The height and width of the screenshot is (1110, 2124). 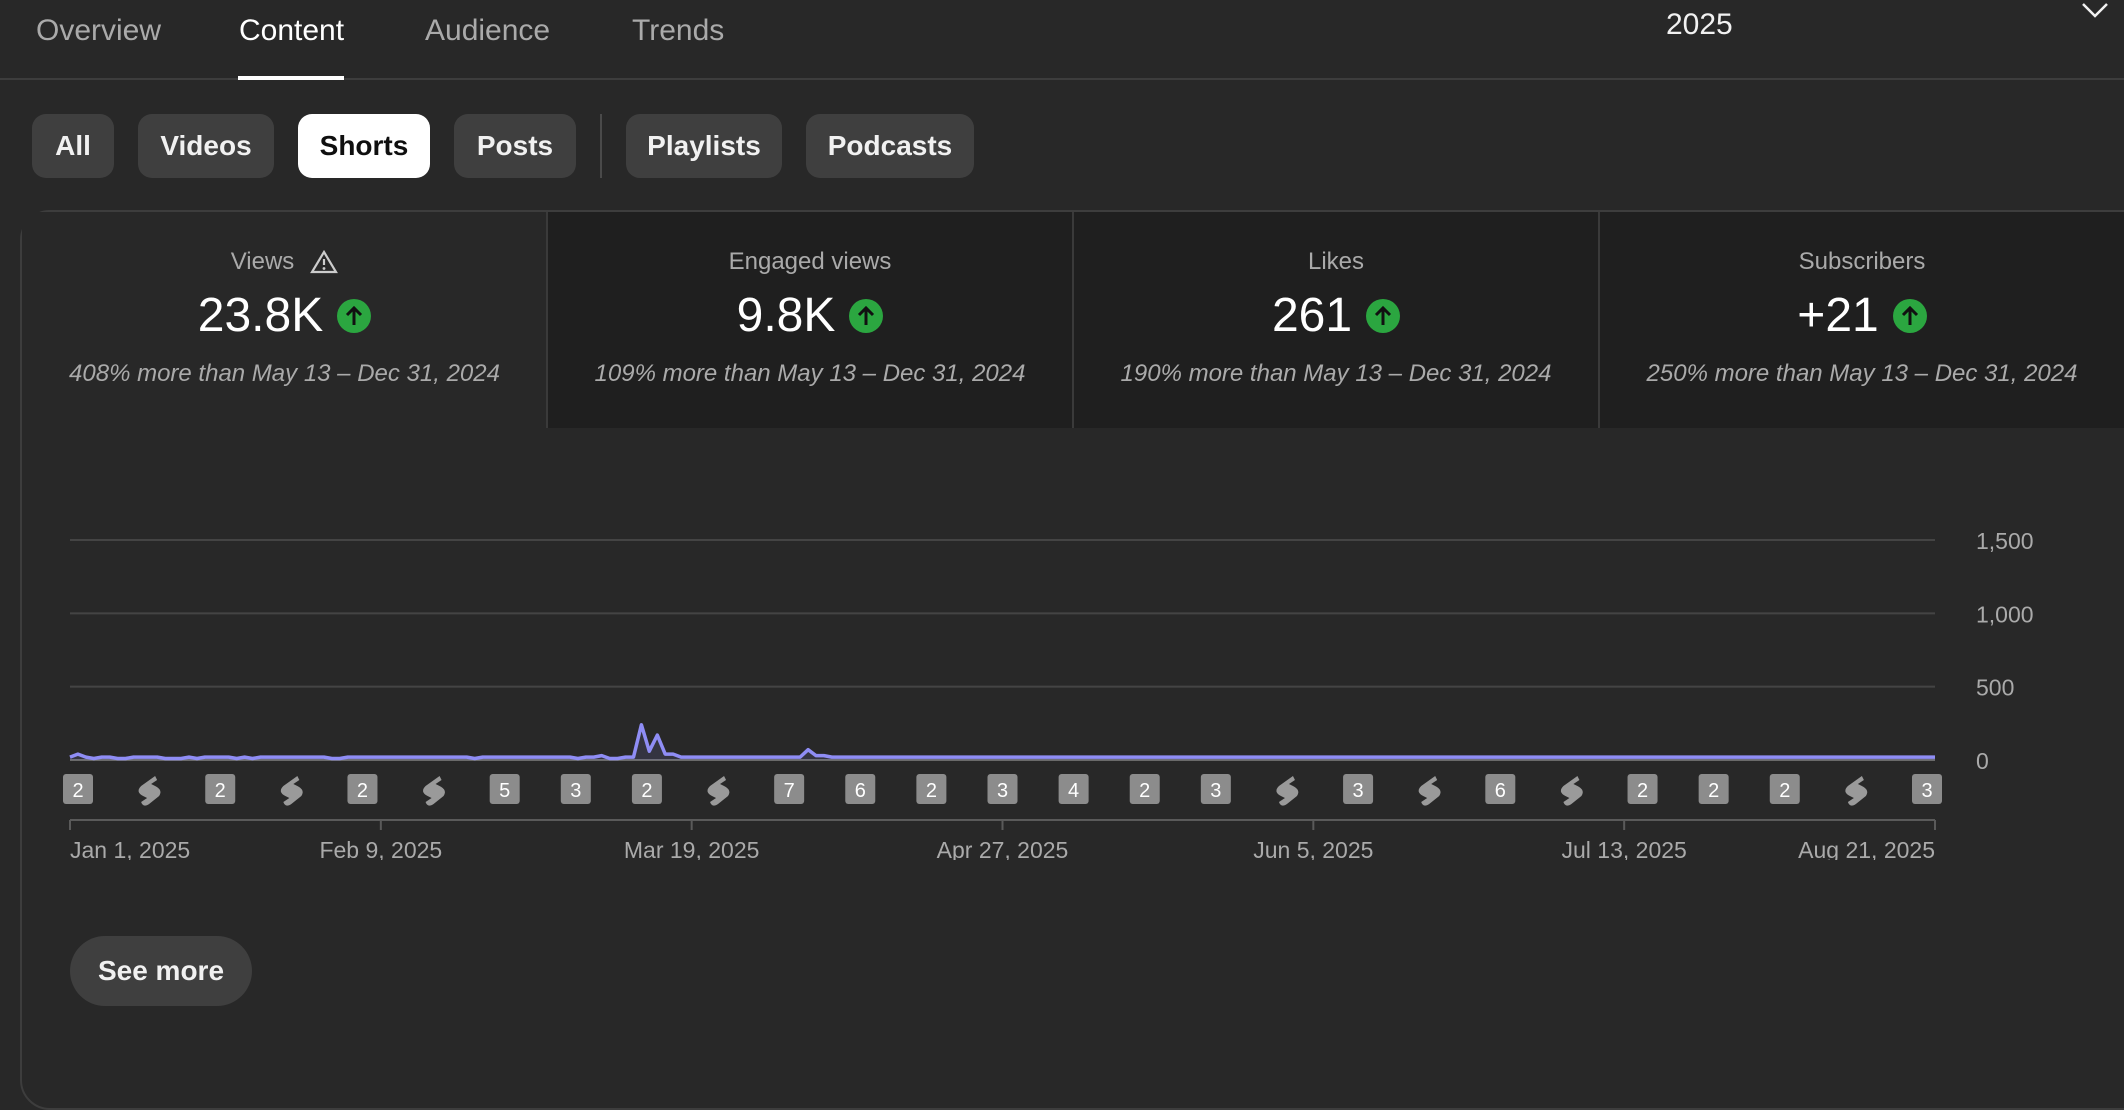 What do you see at coordinates (324, 262) in the screenshot?
I see `warning-icon` at bounding box center [324, 262].